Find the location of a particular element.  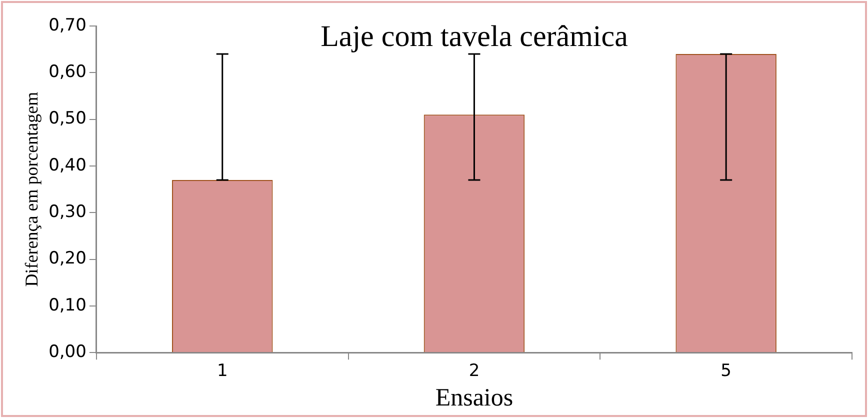

x-axis-title: Ensaios is located at coordinates (474, 398).